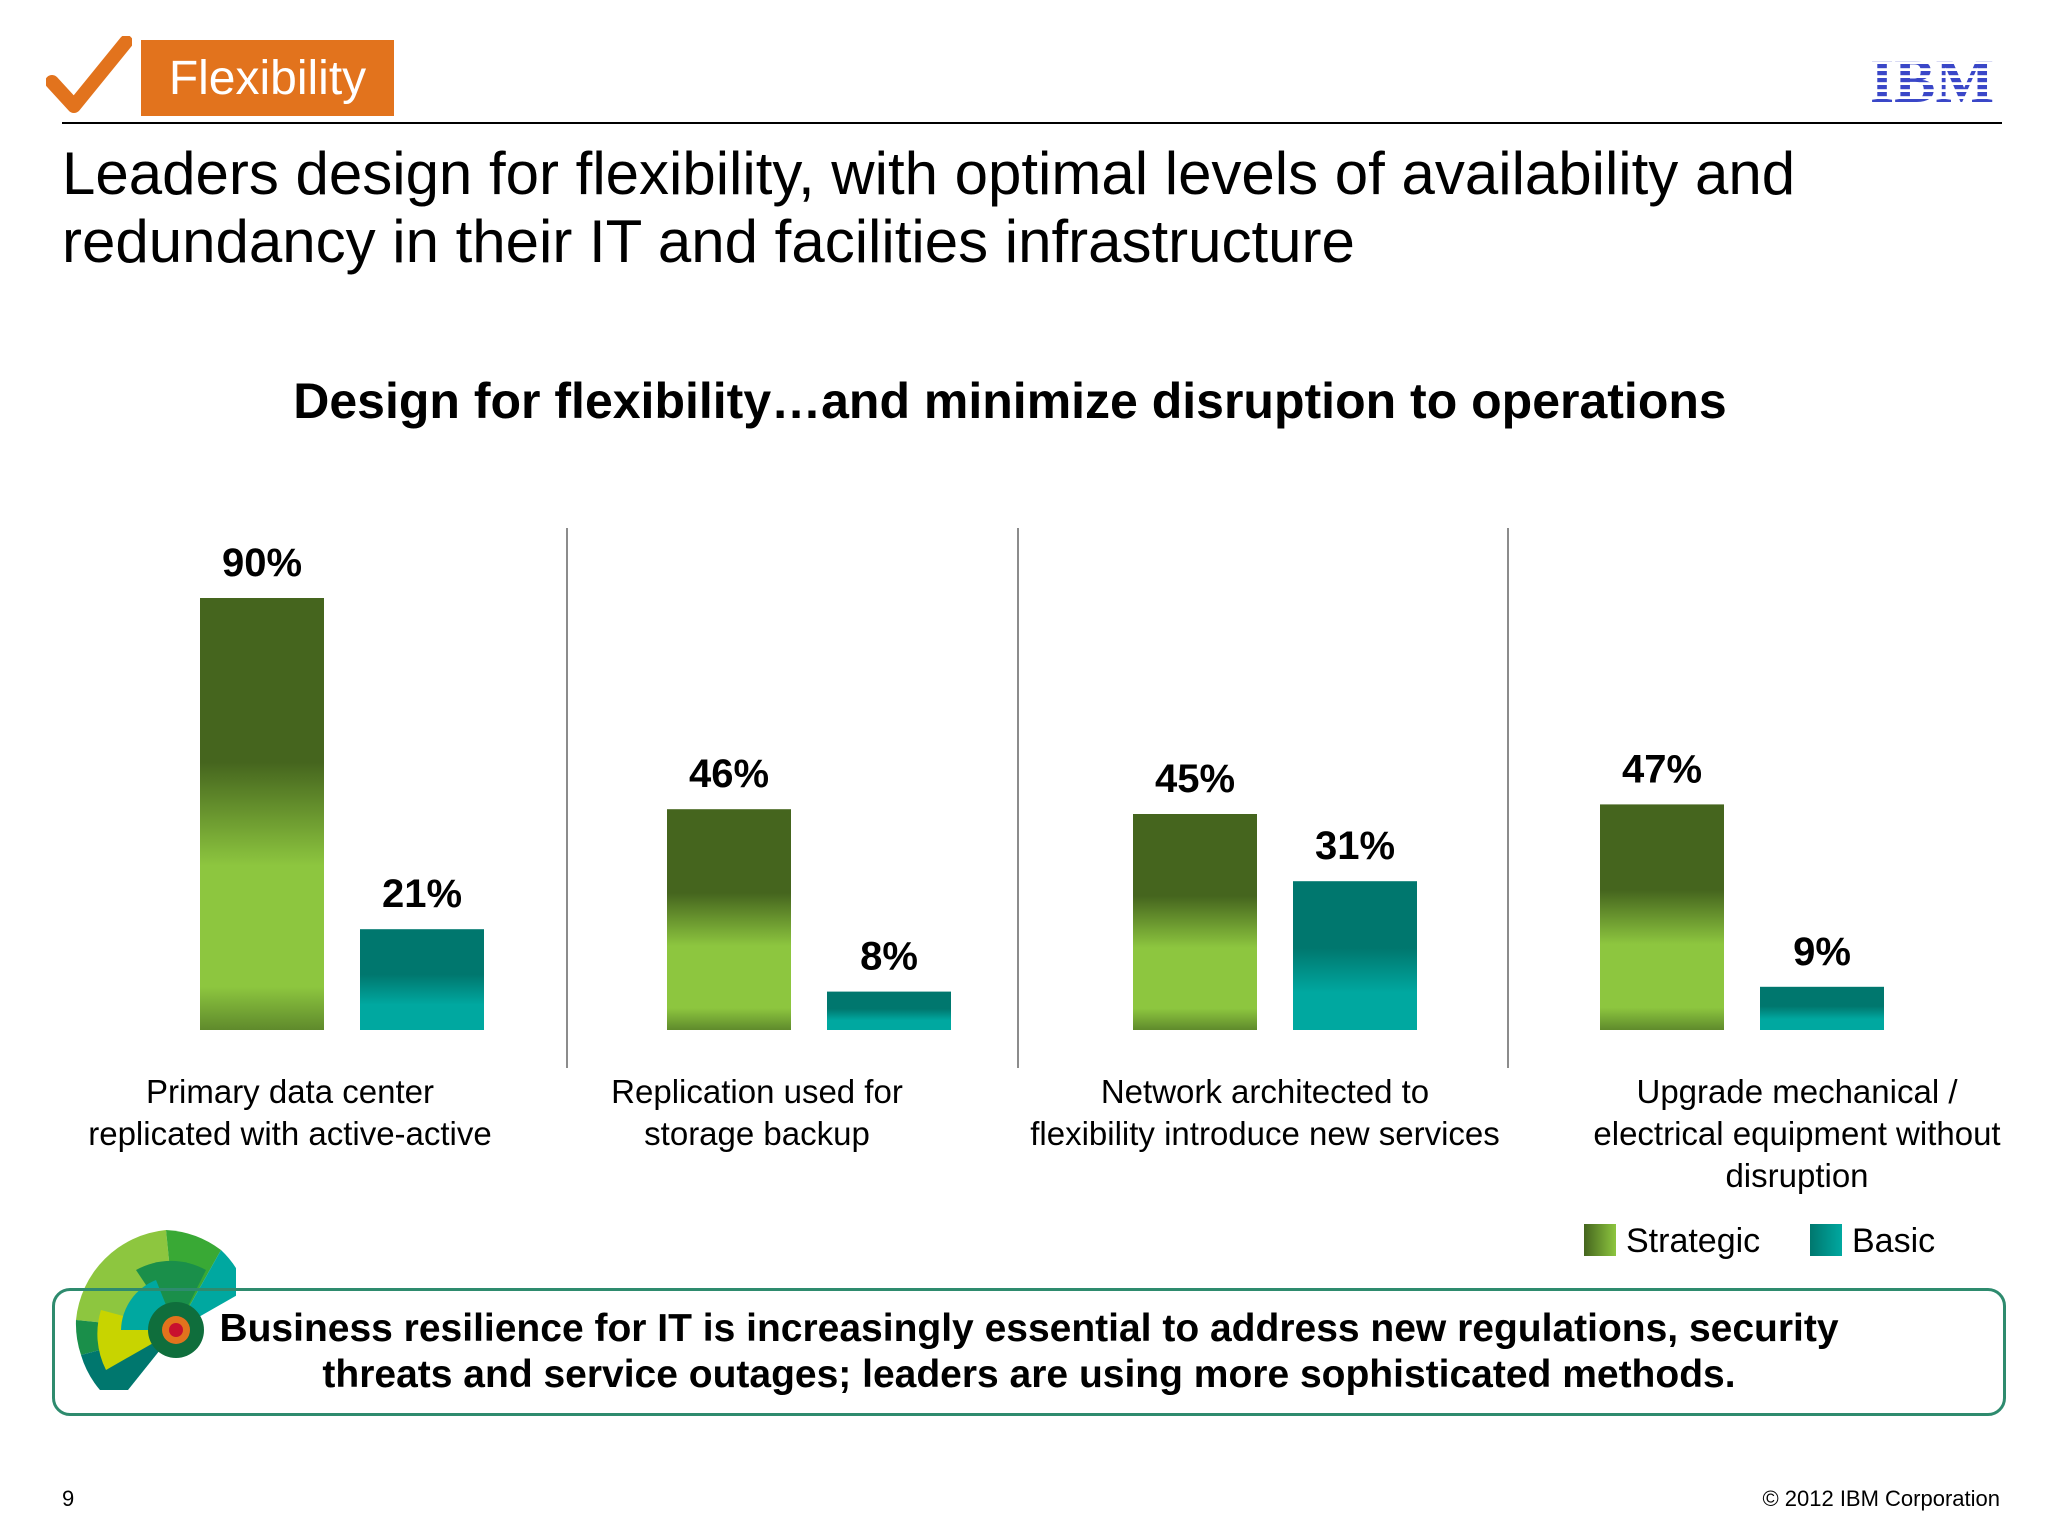 This screenshot has height=1536, width=2048. I want to click on value-label-basic-3: 31%, so click(1355, 846).